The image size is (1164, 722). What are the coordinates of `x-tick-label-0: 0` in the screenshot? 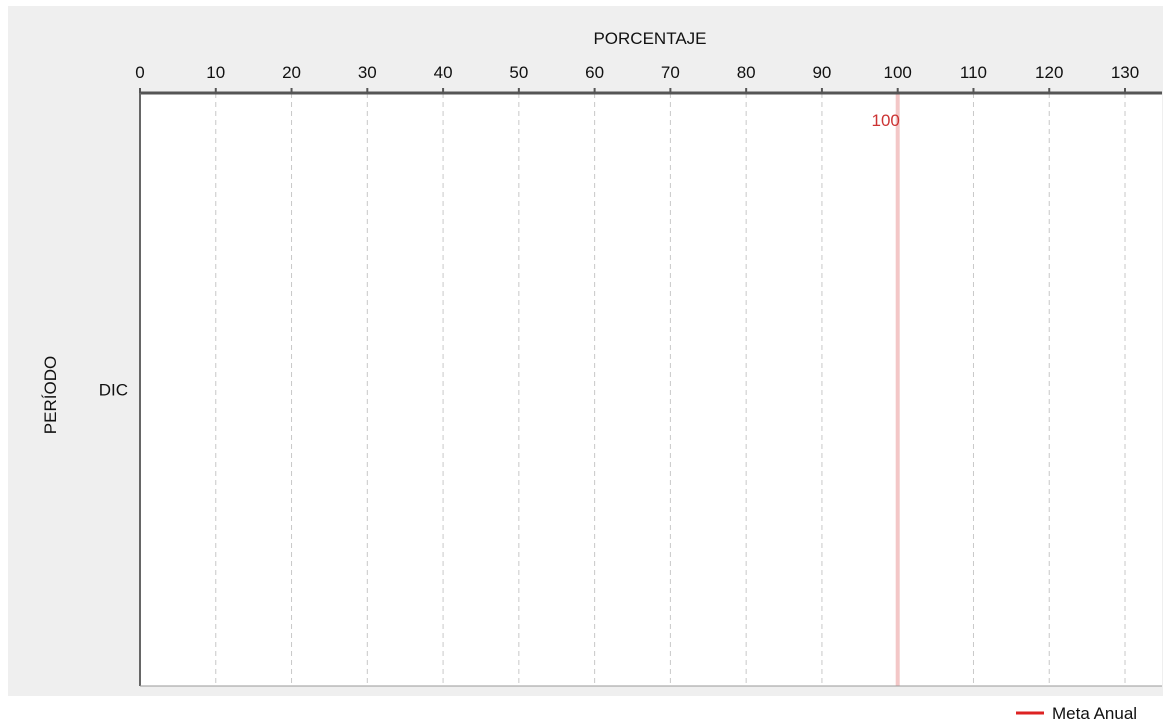 It's located at (139, 72).